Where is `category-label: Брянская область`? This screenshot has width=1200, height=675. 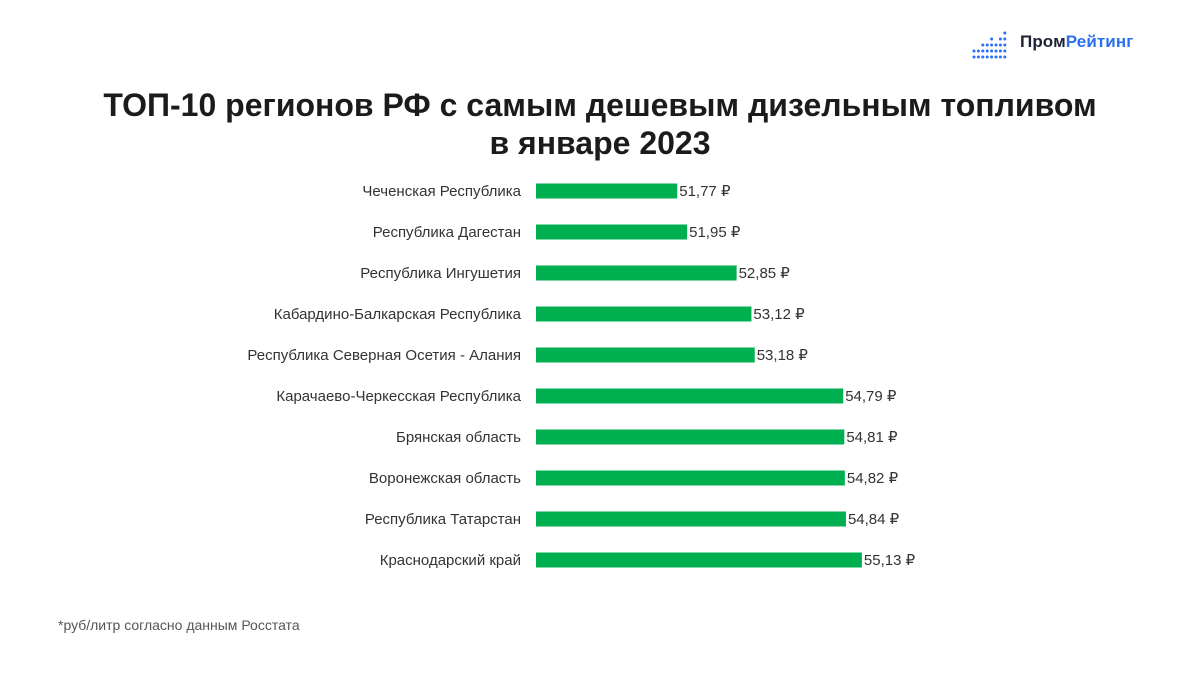 category-label: Брянская область is located at coordinates (458, 437).